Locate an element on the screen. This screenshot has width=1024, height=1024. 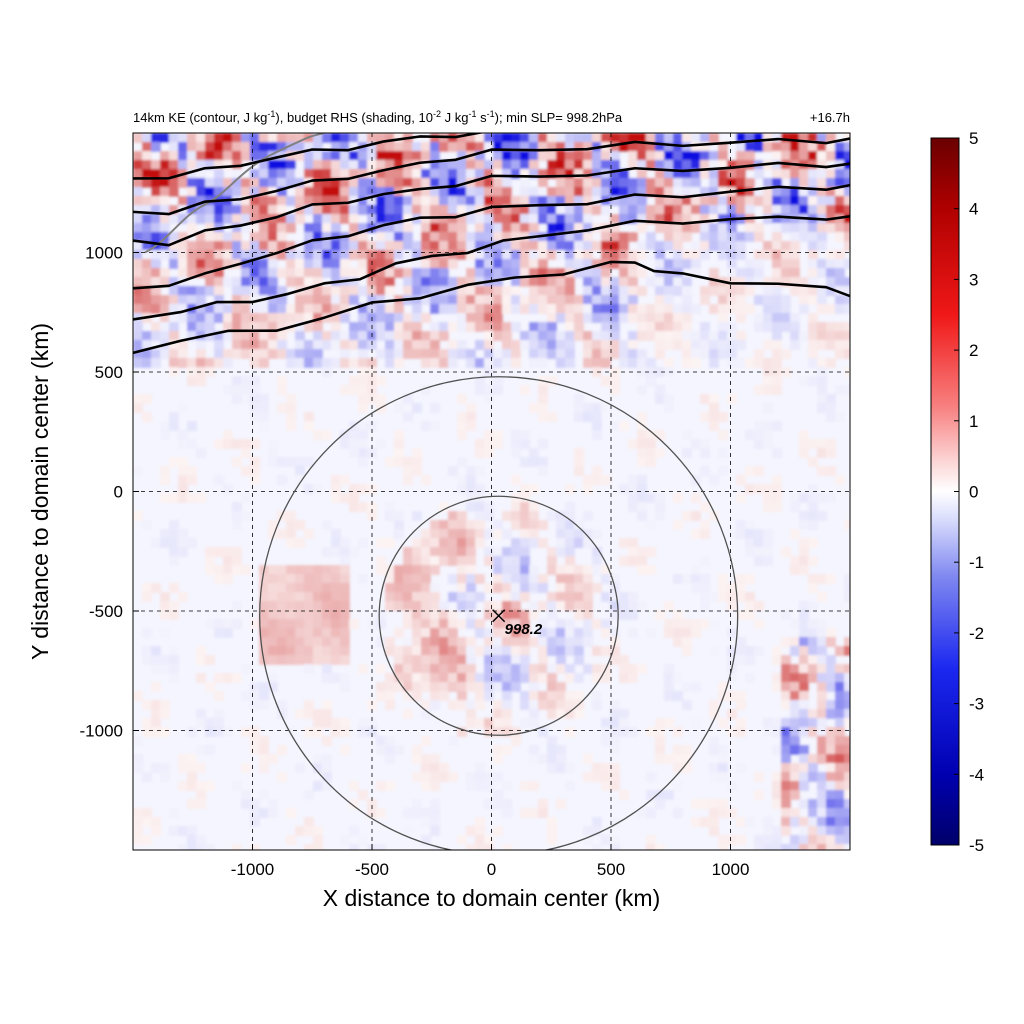
y-tick-label: 500 is located at coordinates (109, 372).